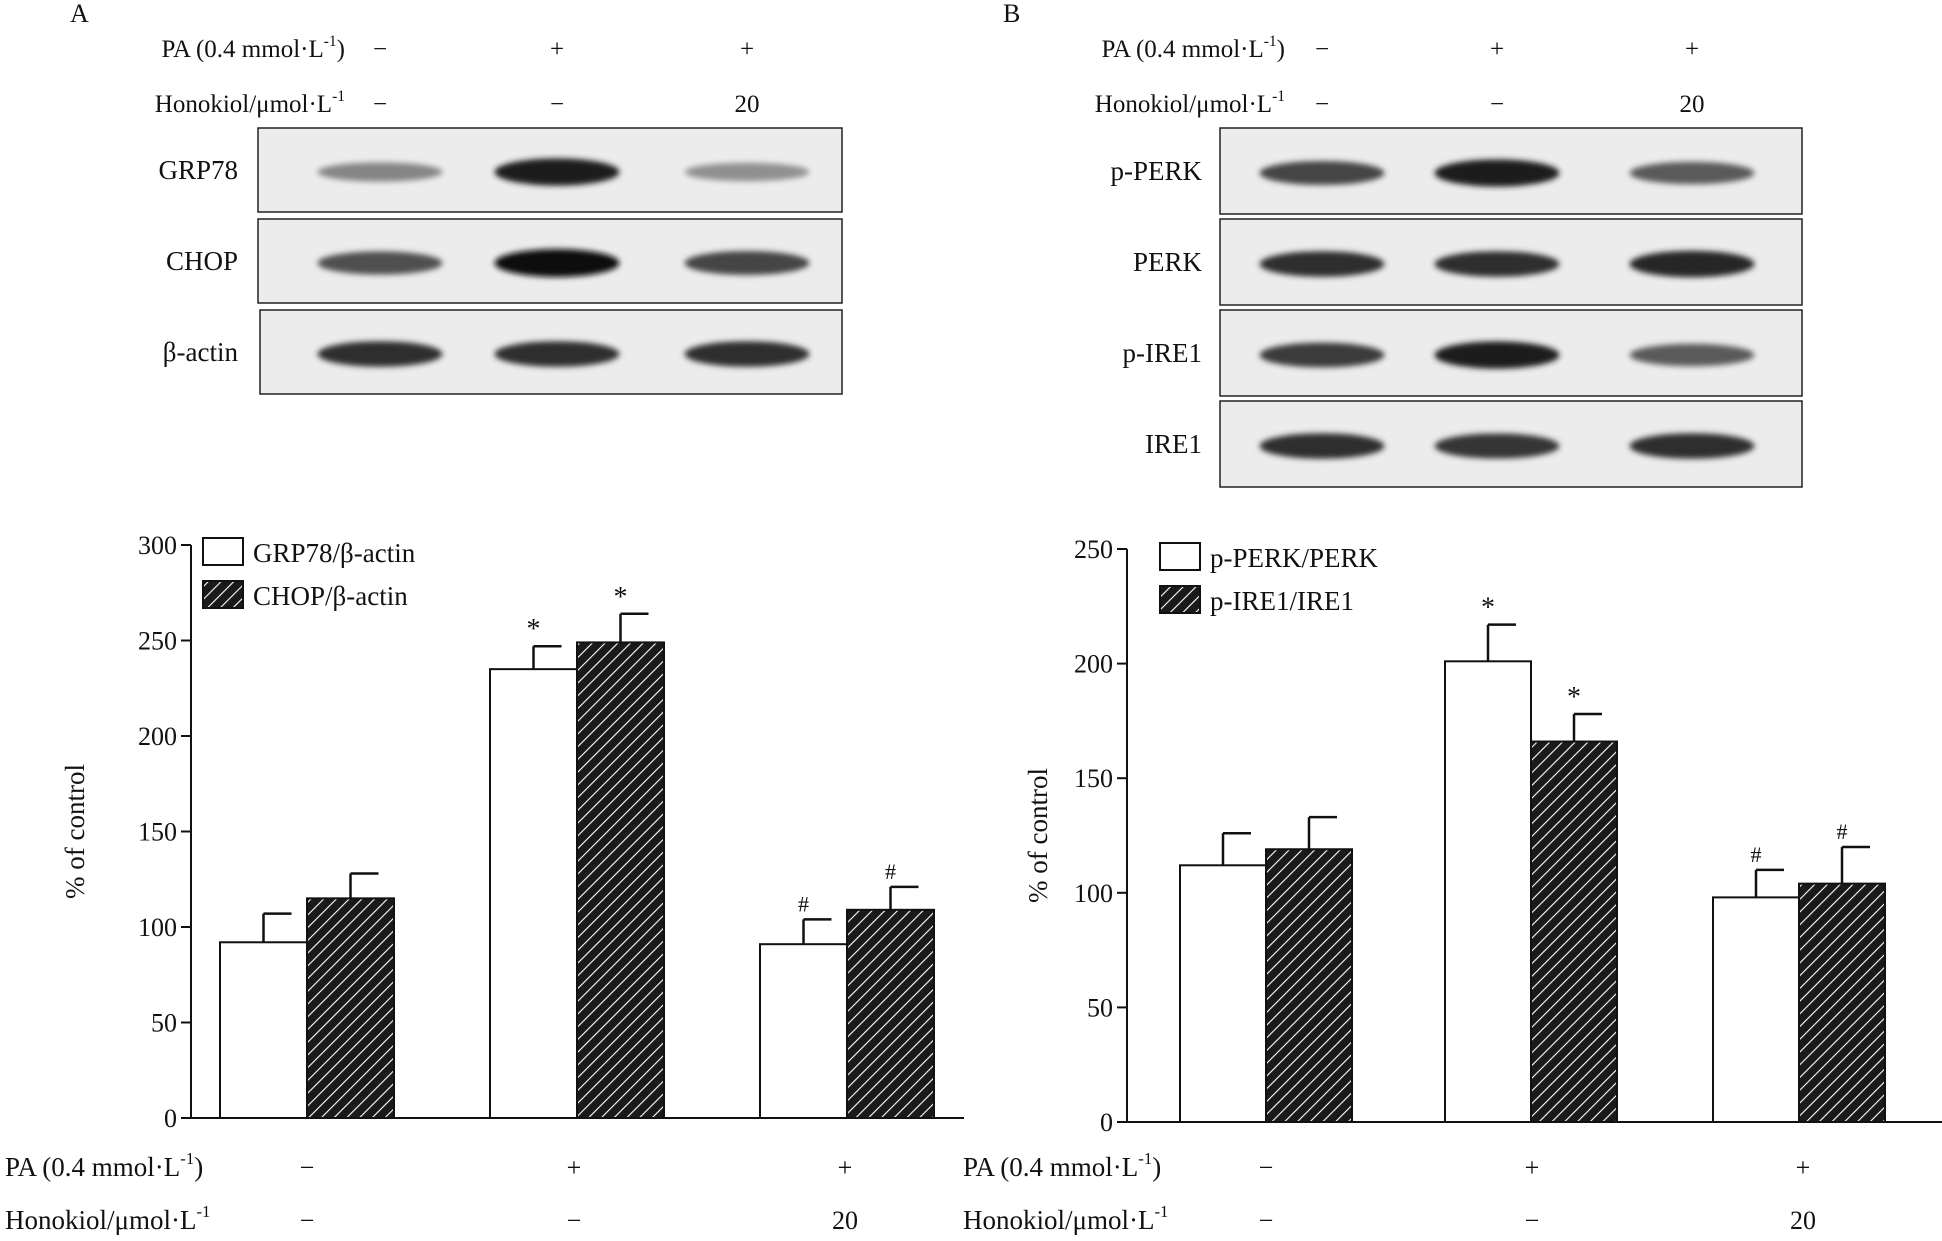  What do you see at coordinates (1282, 601) in the screenshot?
I see `legend-label: p-IRE1/IRE1` at bounding box center [1282, 601].